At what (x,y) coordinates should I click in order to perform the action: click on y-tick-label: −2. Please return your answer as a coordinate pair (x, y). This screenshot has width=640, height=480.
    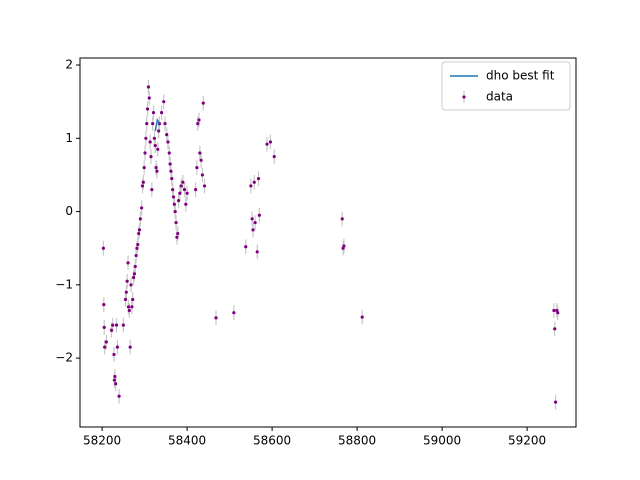
    Looking at the image, I should click on (64, 358).